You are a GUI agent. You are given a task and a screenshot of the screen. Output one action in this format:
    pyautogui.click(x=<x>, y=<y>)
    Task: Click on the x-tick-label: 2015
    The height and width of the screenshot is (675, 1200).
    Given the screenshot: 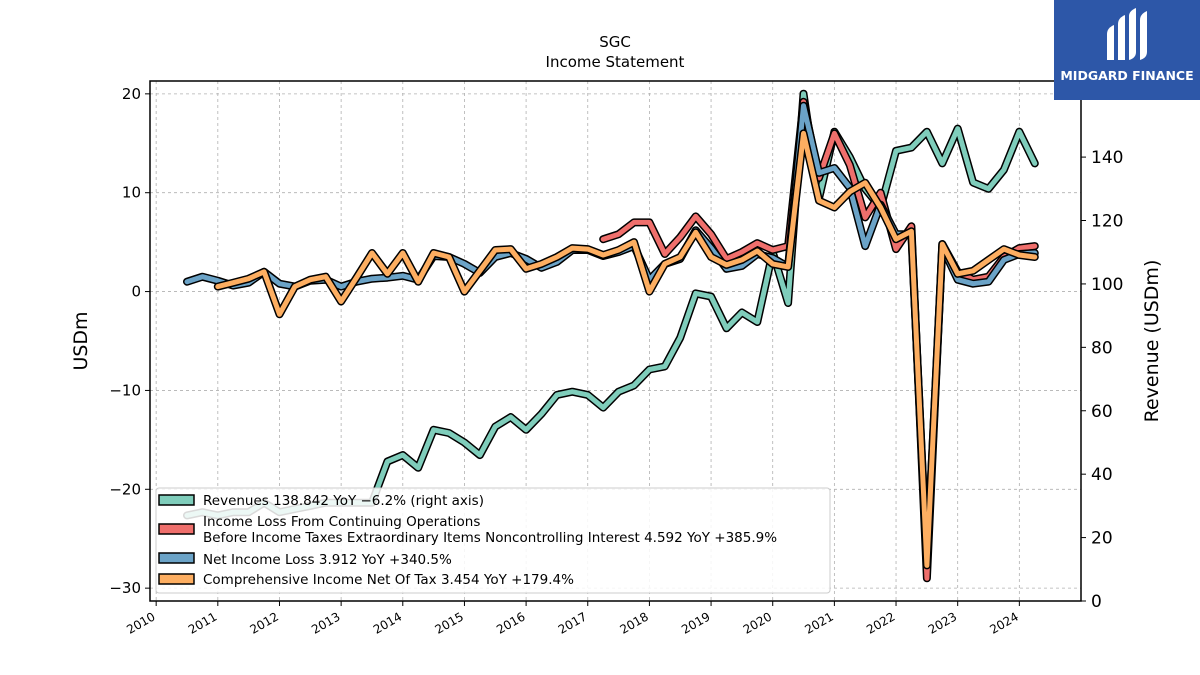 What is the action you would take?
    pyautogui.click(x=448, y=622)
    